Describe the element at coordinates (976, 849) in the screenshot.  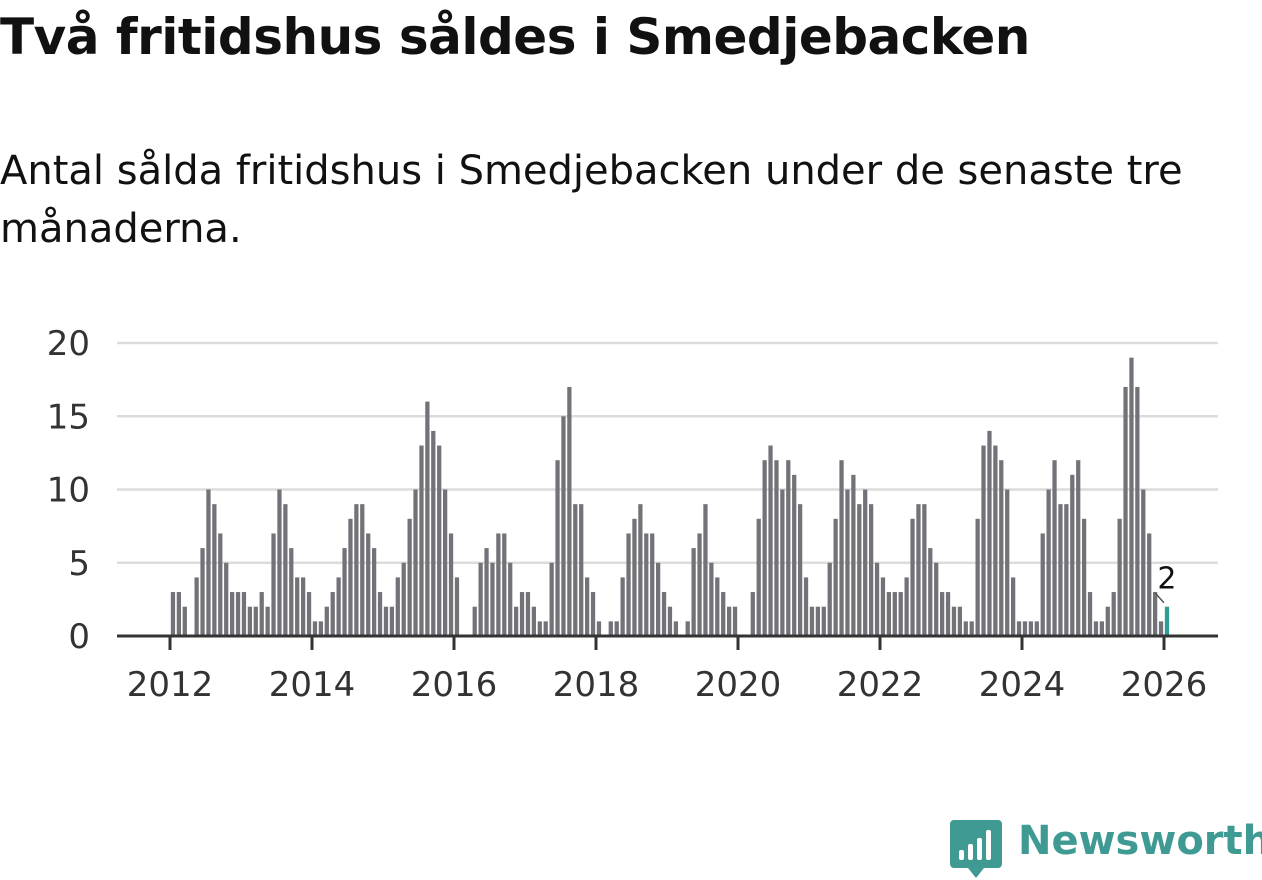
I see `bar-chart-badge-icon` at that location.